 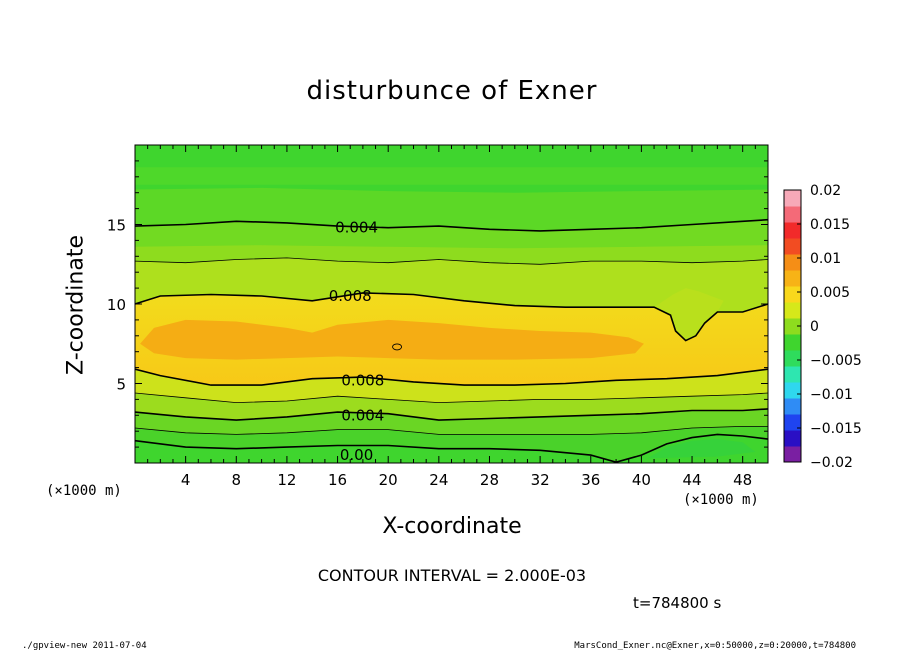 I want to click on colorbar-tick-label: 0, so click(x=814, y=327).